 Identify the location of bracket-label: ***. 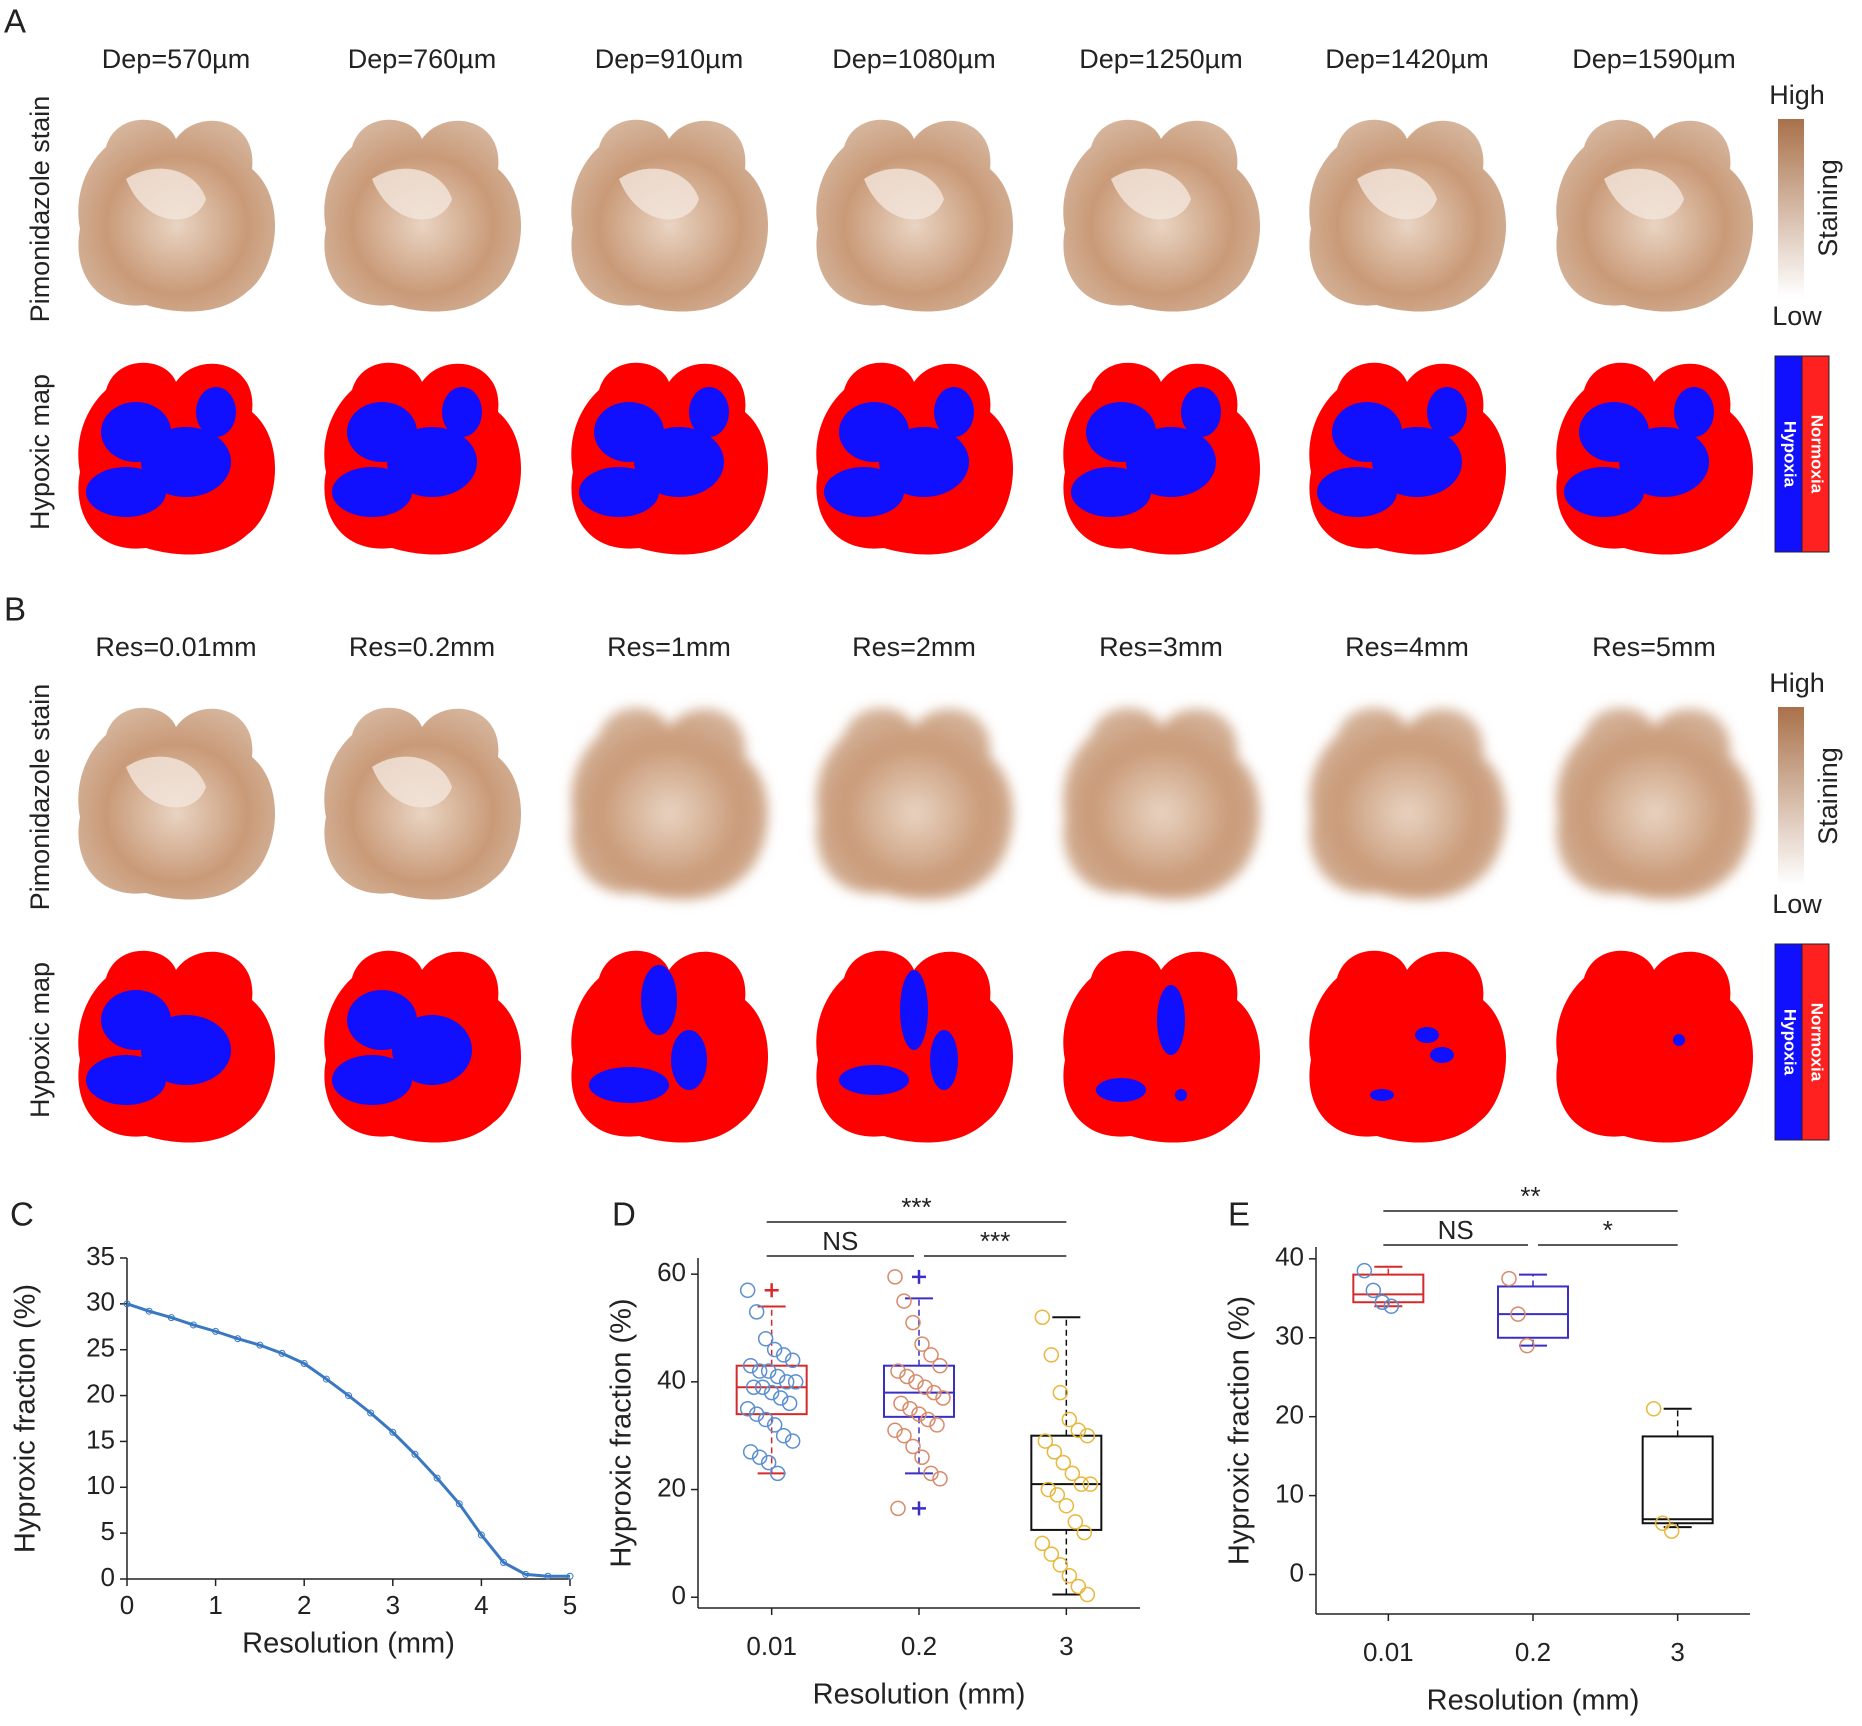
(916, 1207).